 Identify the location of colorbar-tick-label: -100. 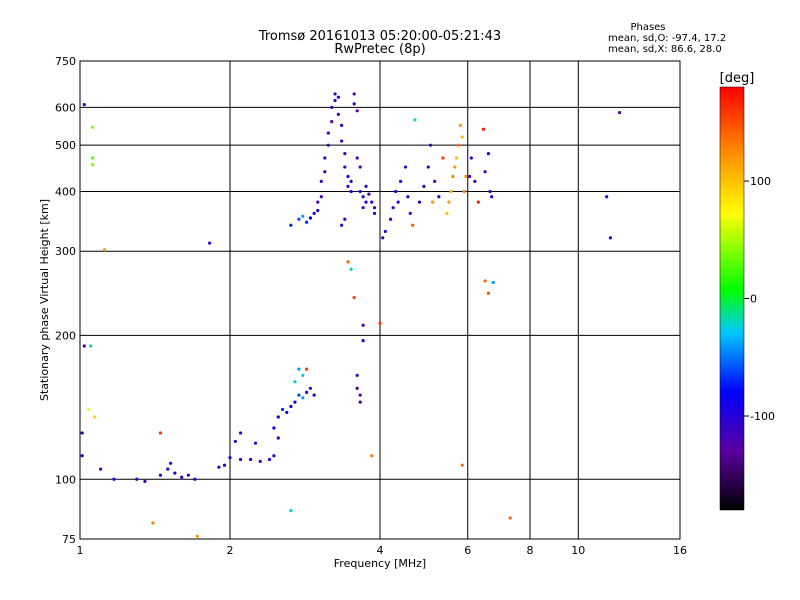
(762, 416).